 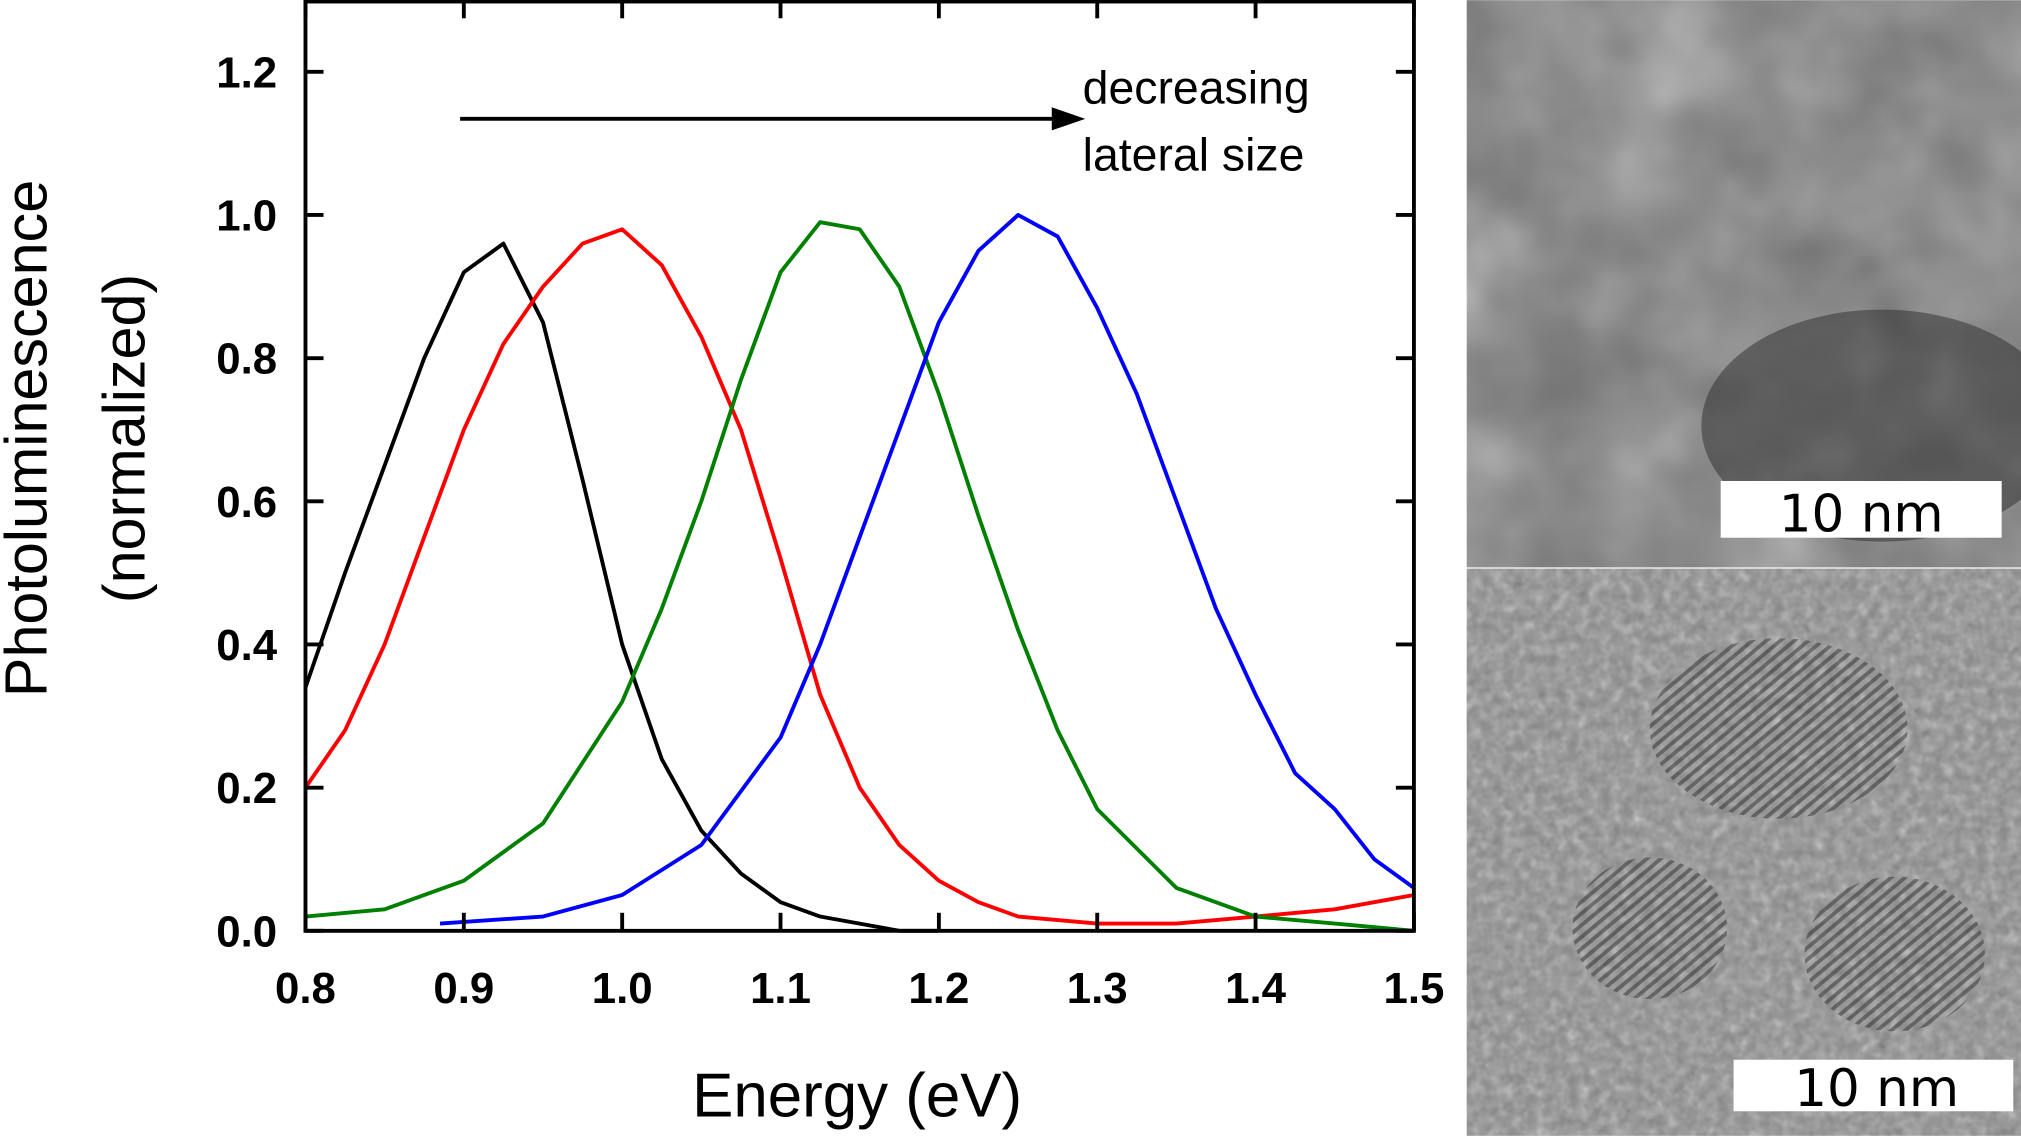 What do you see at coordinates (123, 438) in the screenshot?
I see `y-axis-label: (normalized)` at bounding box center [123, 438].